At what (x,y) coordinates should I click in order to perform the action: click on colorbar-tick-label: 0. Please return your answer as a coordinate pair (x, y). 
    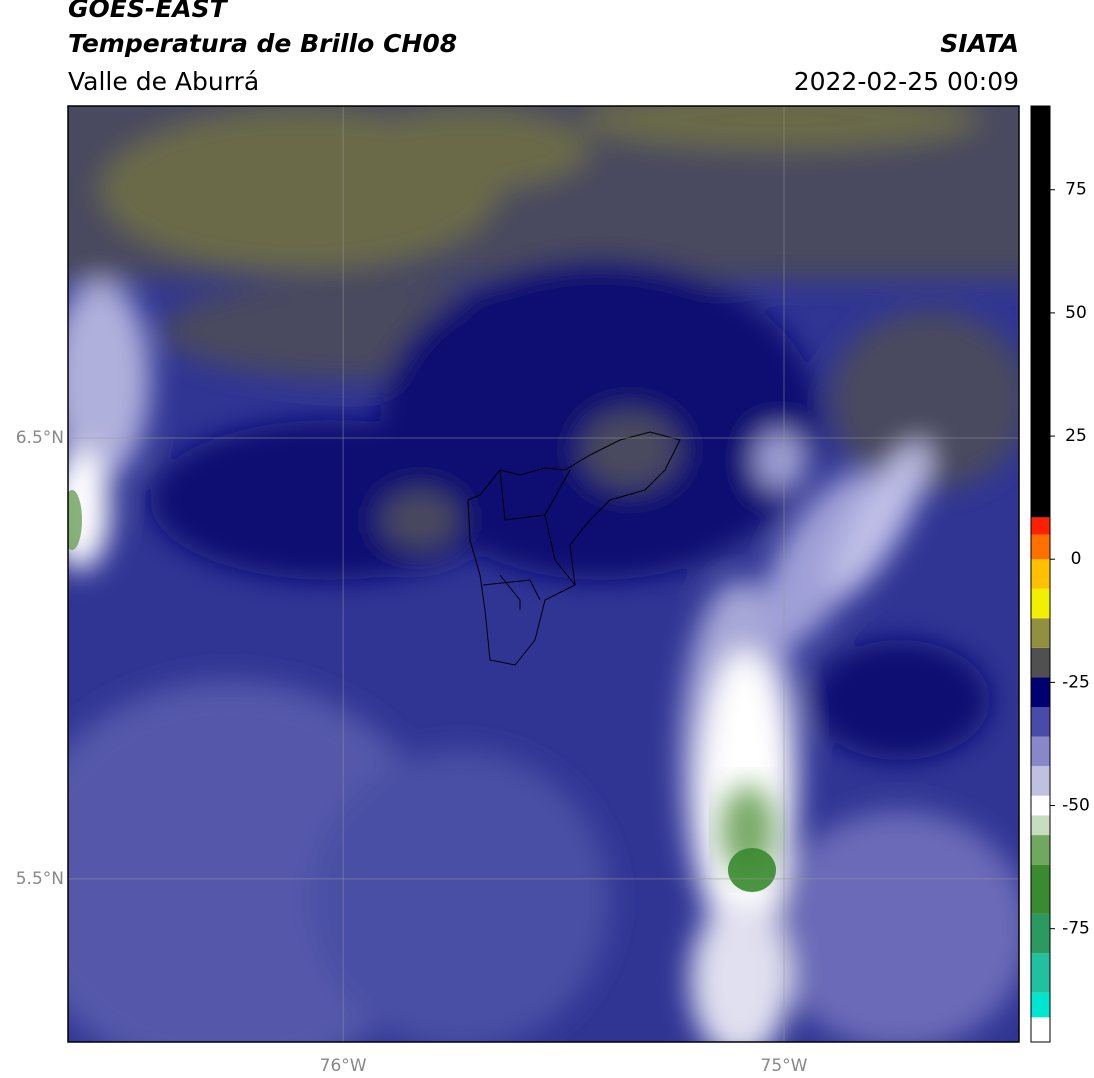
    Looking at the image, I should click on (1076, 559).